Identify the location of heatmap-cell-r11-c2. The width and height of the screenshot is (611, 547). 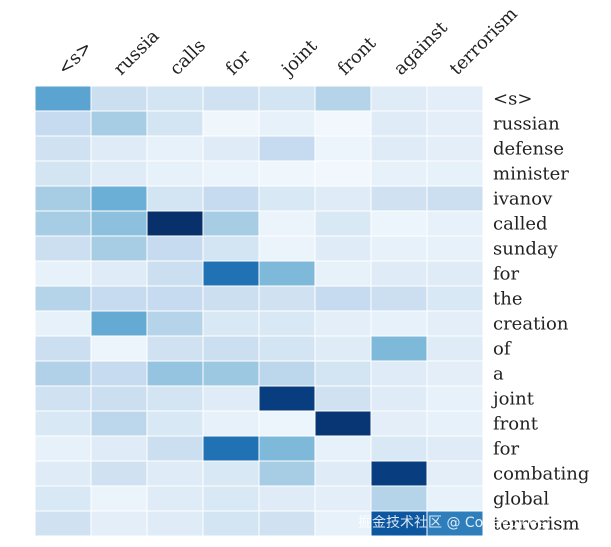
(175, 373).